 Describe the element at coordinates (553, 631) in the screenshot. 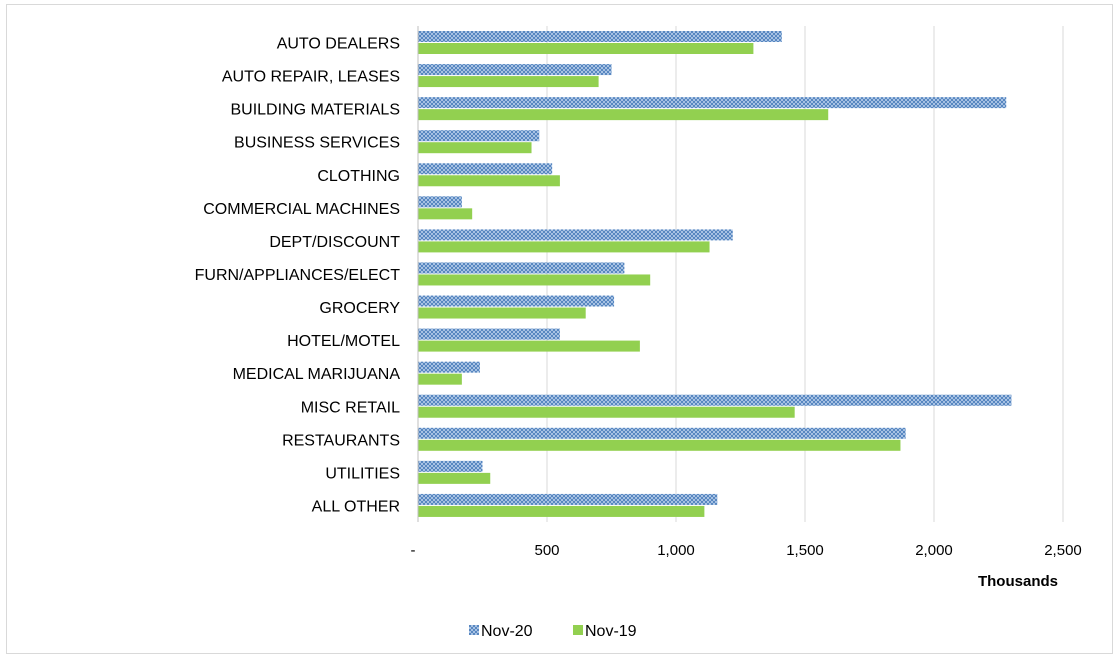

I see `legend: Nov-20 Nov-19` at that location.